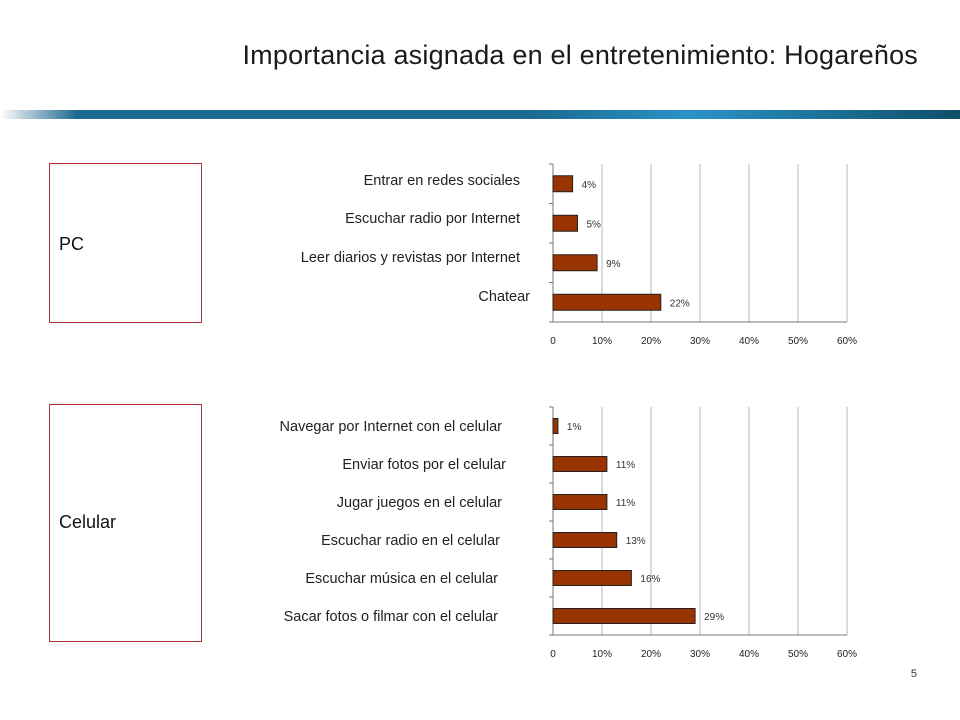  I want to click on data-label: 5%, so click(594, 224).